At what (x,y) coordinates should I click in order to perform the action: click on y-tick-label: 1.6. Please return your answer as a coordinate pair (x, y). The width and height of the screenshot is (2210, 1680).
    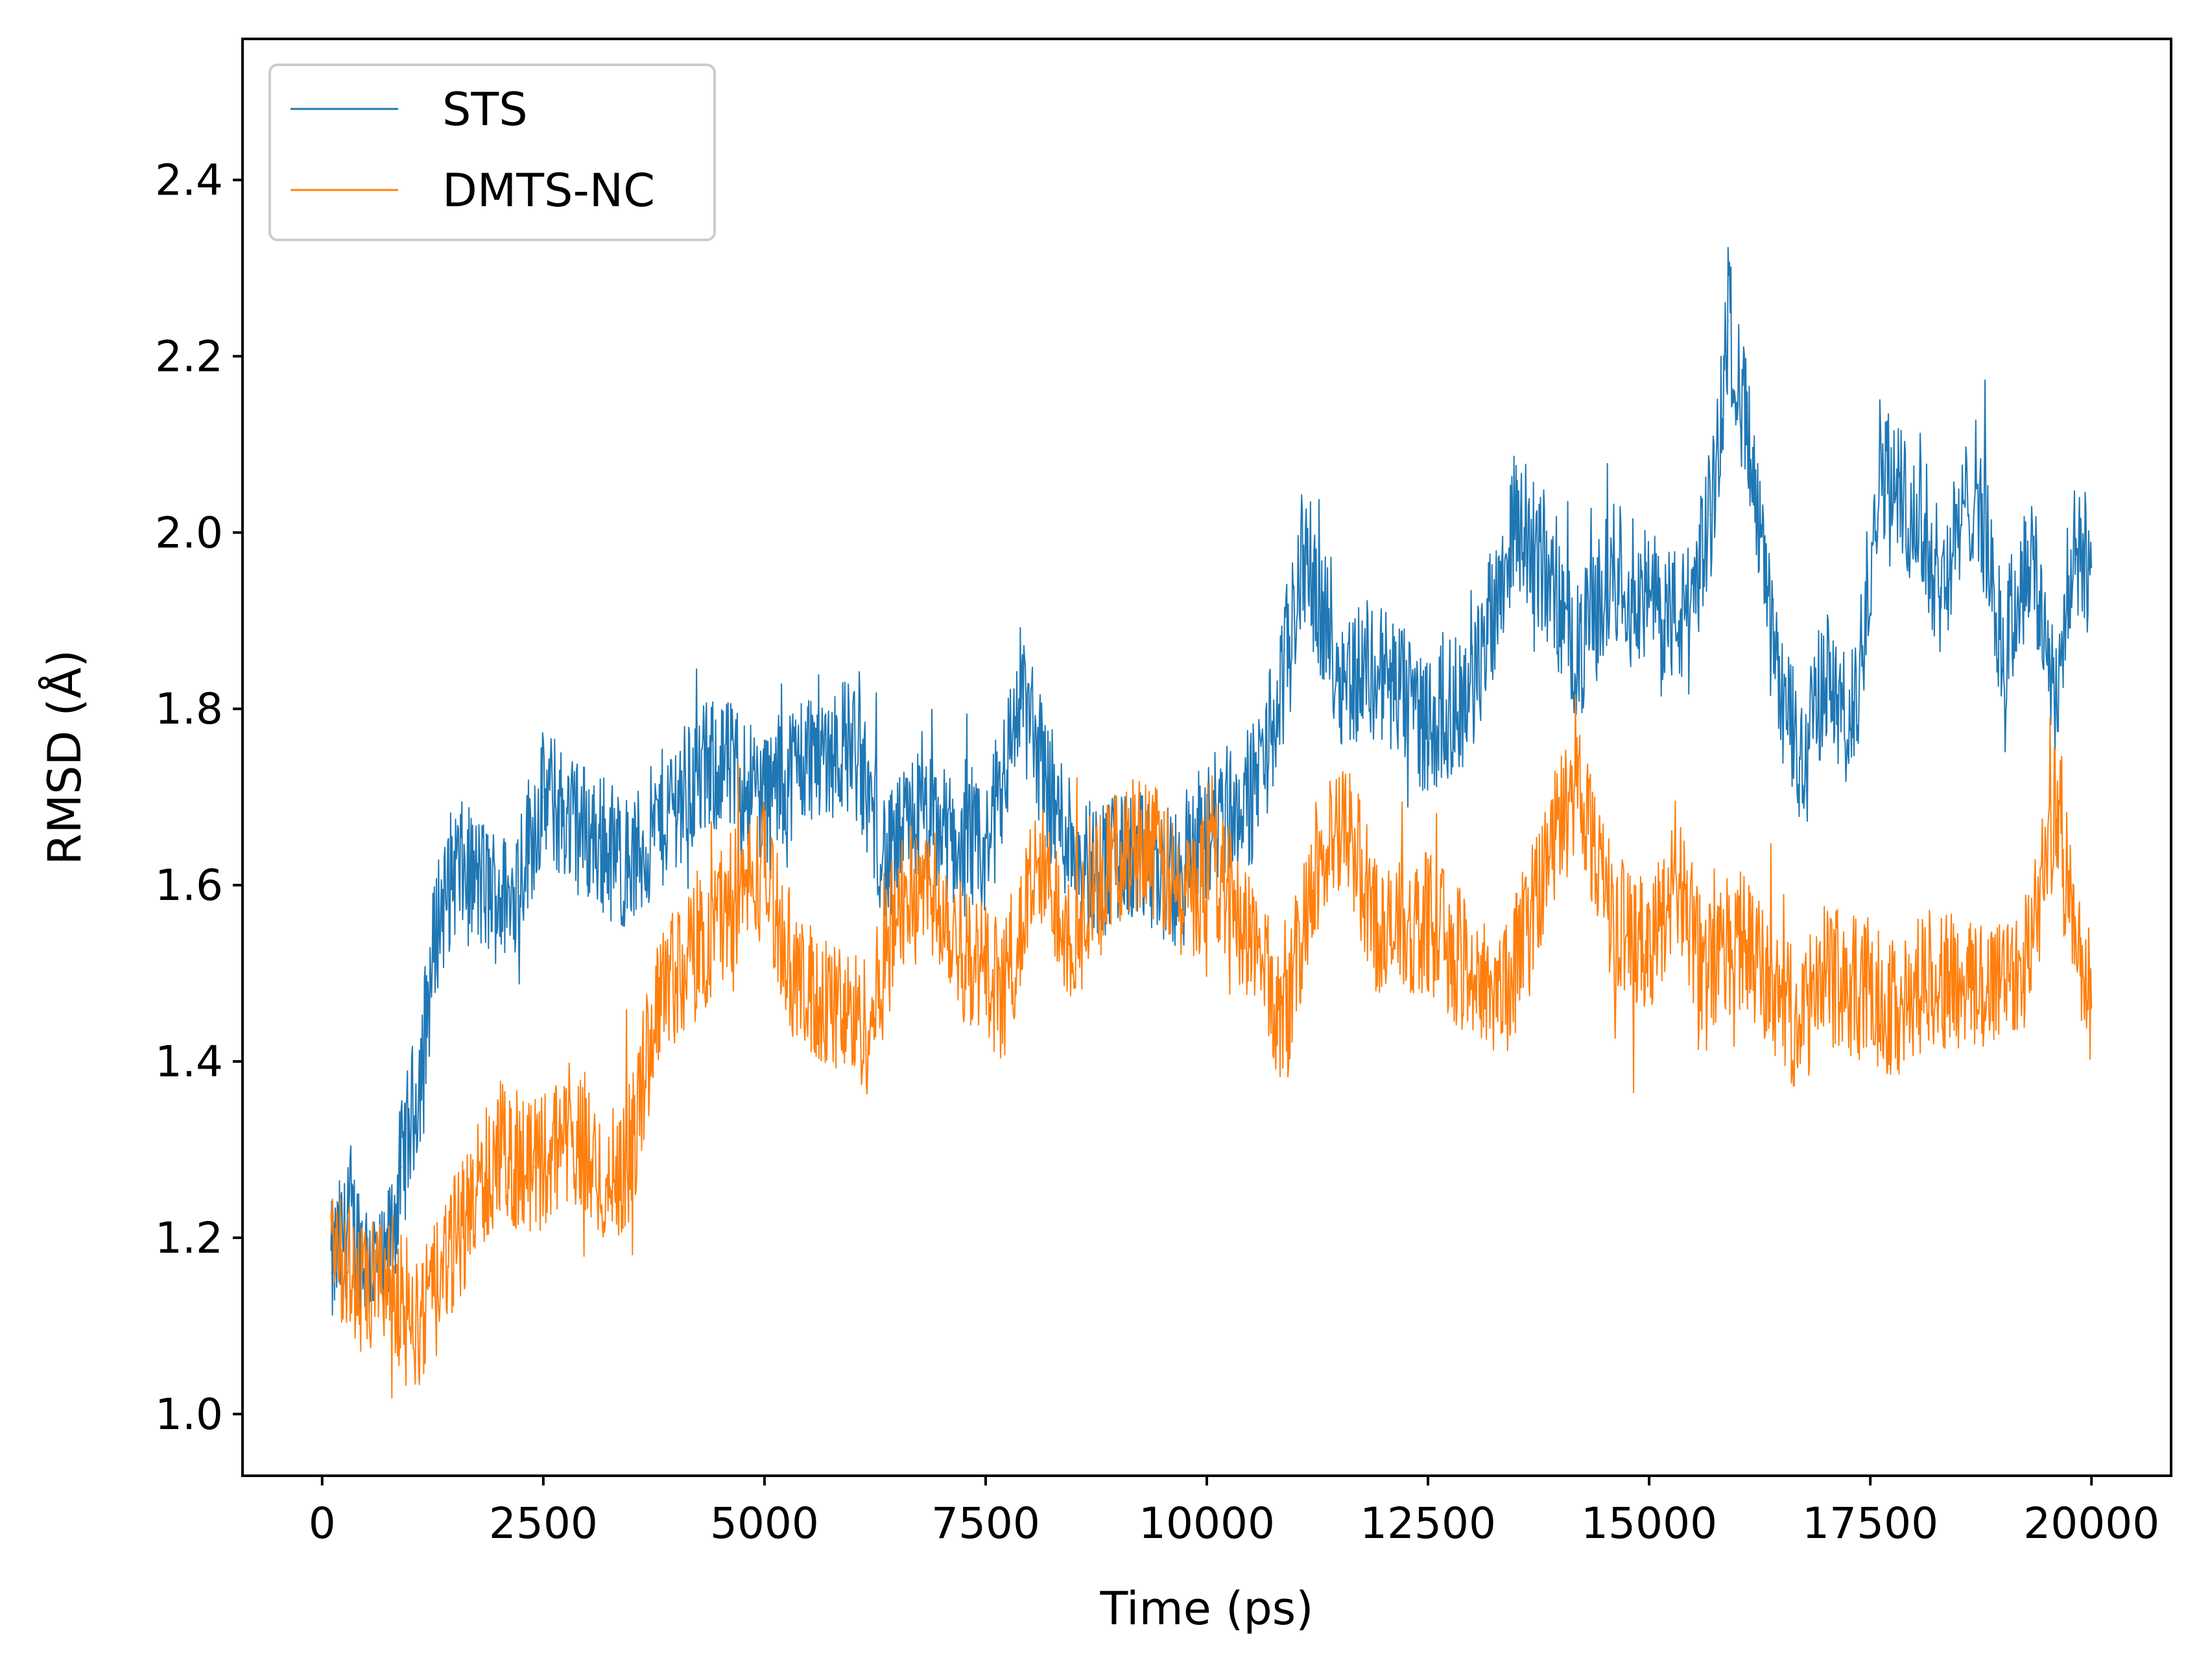
    Looking at the image, I should click on (189, 885).